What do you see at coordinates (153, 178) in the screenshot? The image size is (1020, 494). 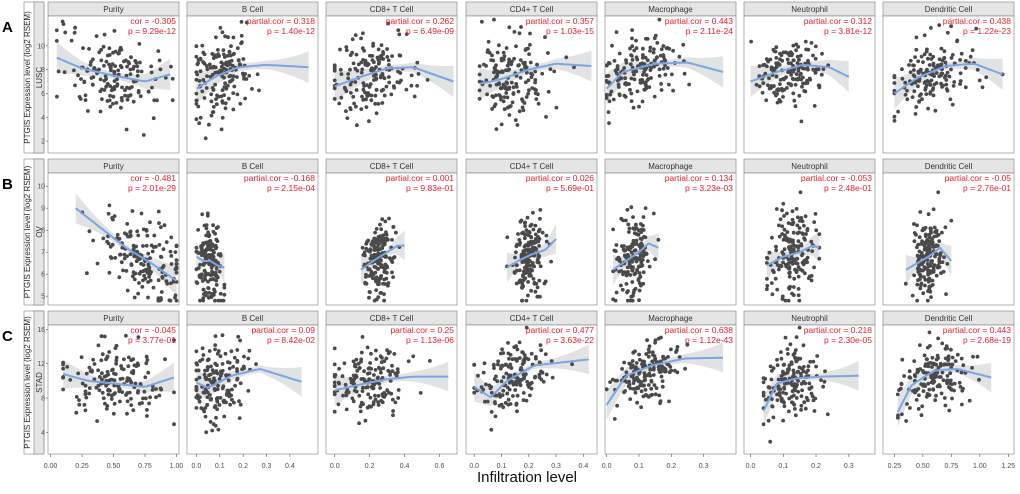 I see `correlation-label: cor = -0.481` at bounding box center [153, 178].